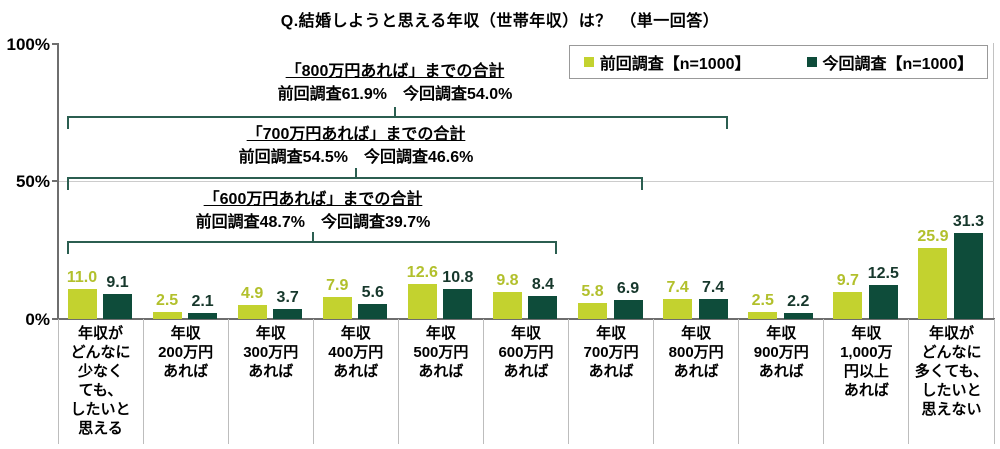  What do you see at coordinates (500, 21) in the screenshot?
I see `chart-title: Q.結婚しようと思える年収（世帯年収）は？ （単一回答）` at bounding box center [500, 21].